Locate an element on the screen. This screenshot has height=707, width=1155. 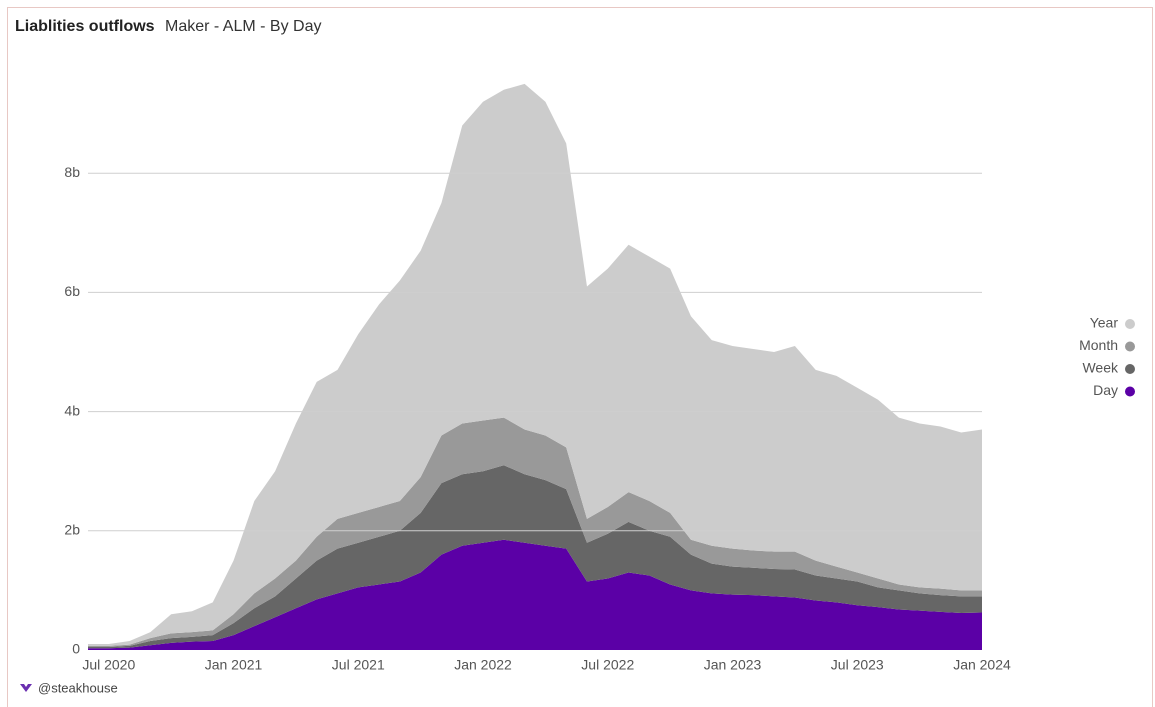
x-tick-label: Jul 2022 is located at coordinates (607, 665).